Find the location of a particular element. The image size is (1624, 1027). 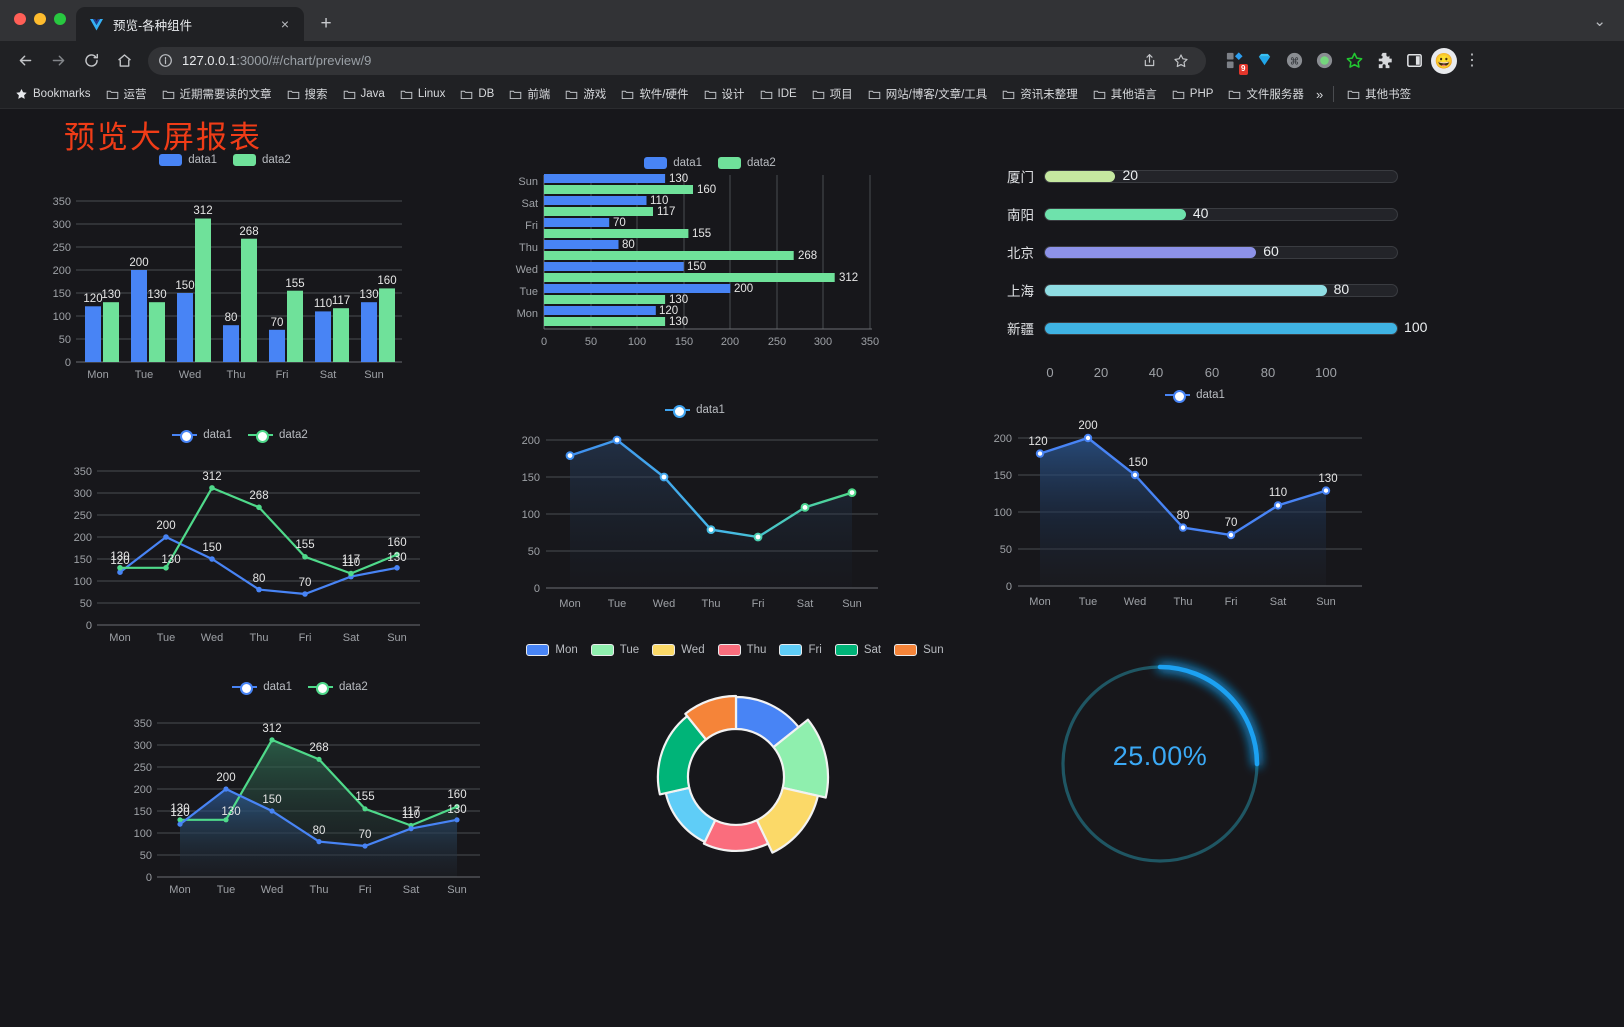

command-icon: ⌘ is located at coordinates (1294, 61).